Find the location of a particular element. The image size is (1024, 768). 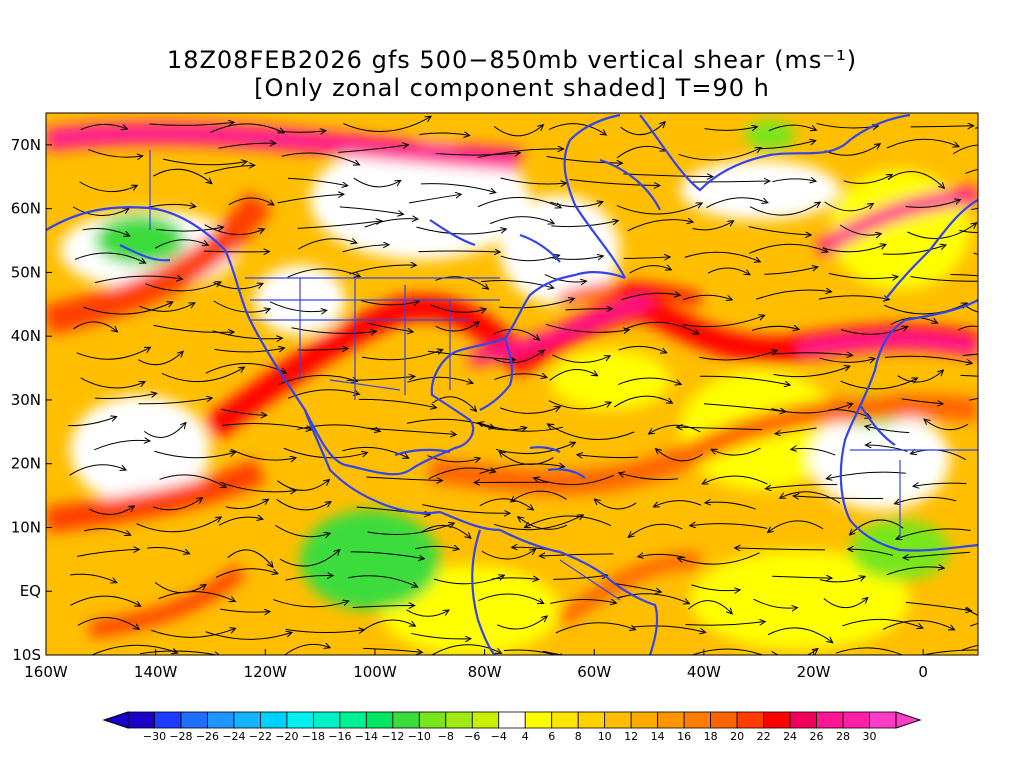

lon-tick-label: 40W is located at coordinates (704, 672).